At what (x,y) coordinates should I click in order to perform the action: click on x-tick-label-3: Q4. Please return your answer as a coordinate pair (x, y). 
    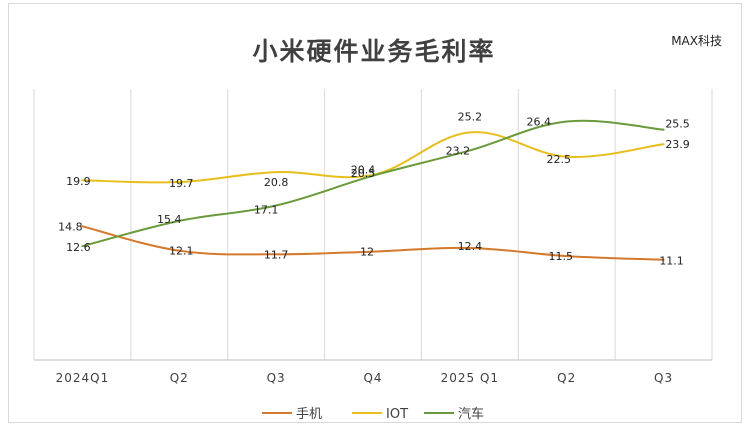
    Looking at the image, I should click on (372, 378).